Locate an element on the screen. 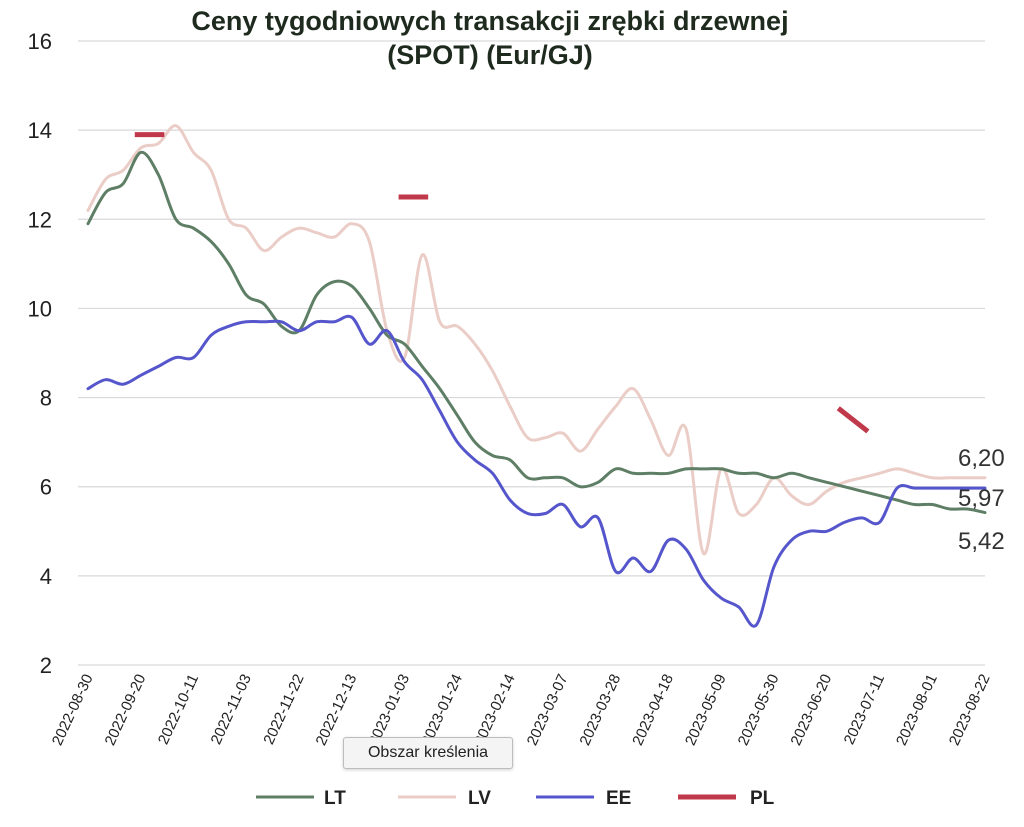  legend-item-ee: EE is located at coordinates (583, 798).